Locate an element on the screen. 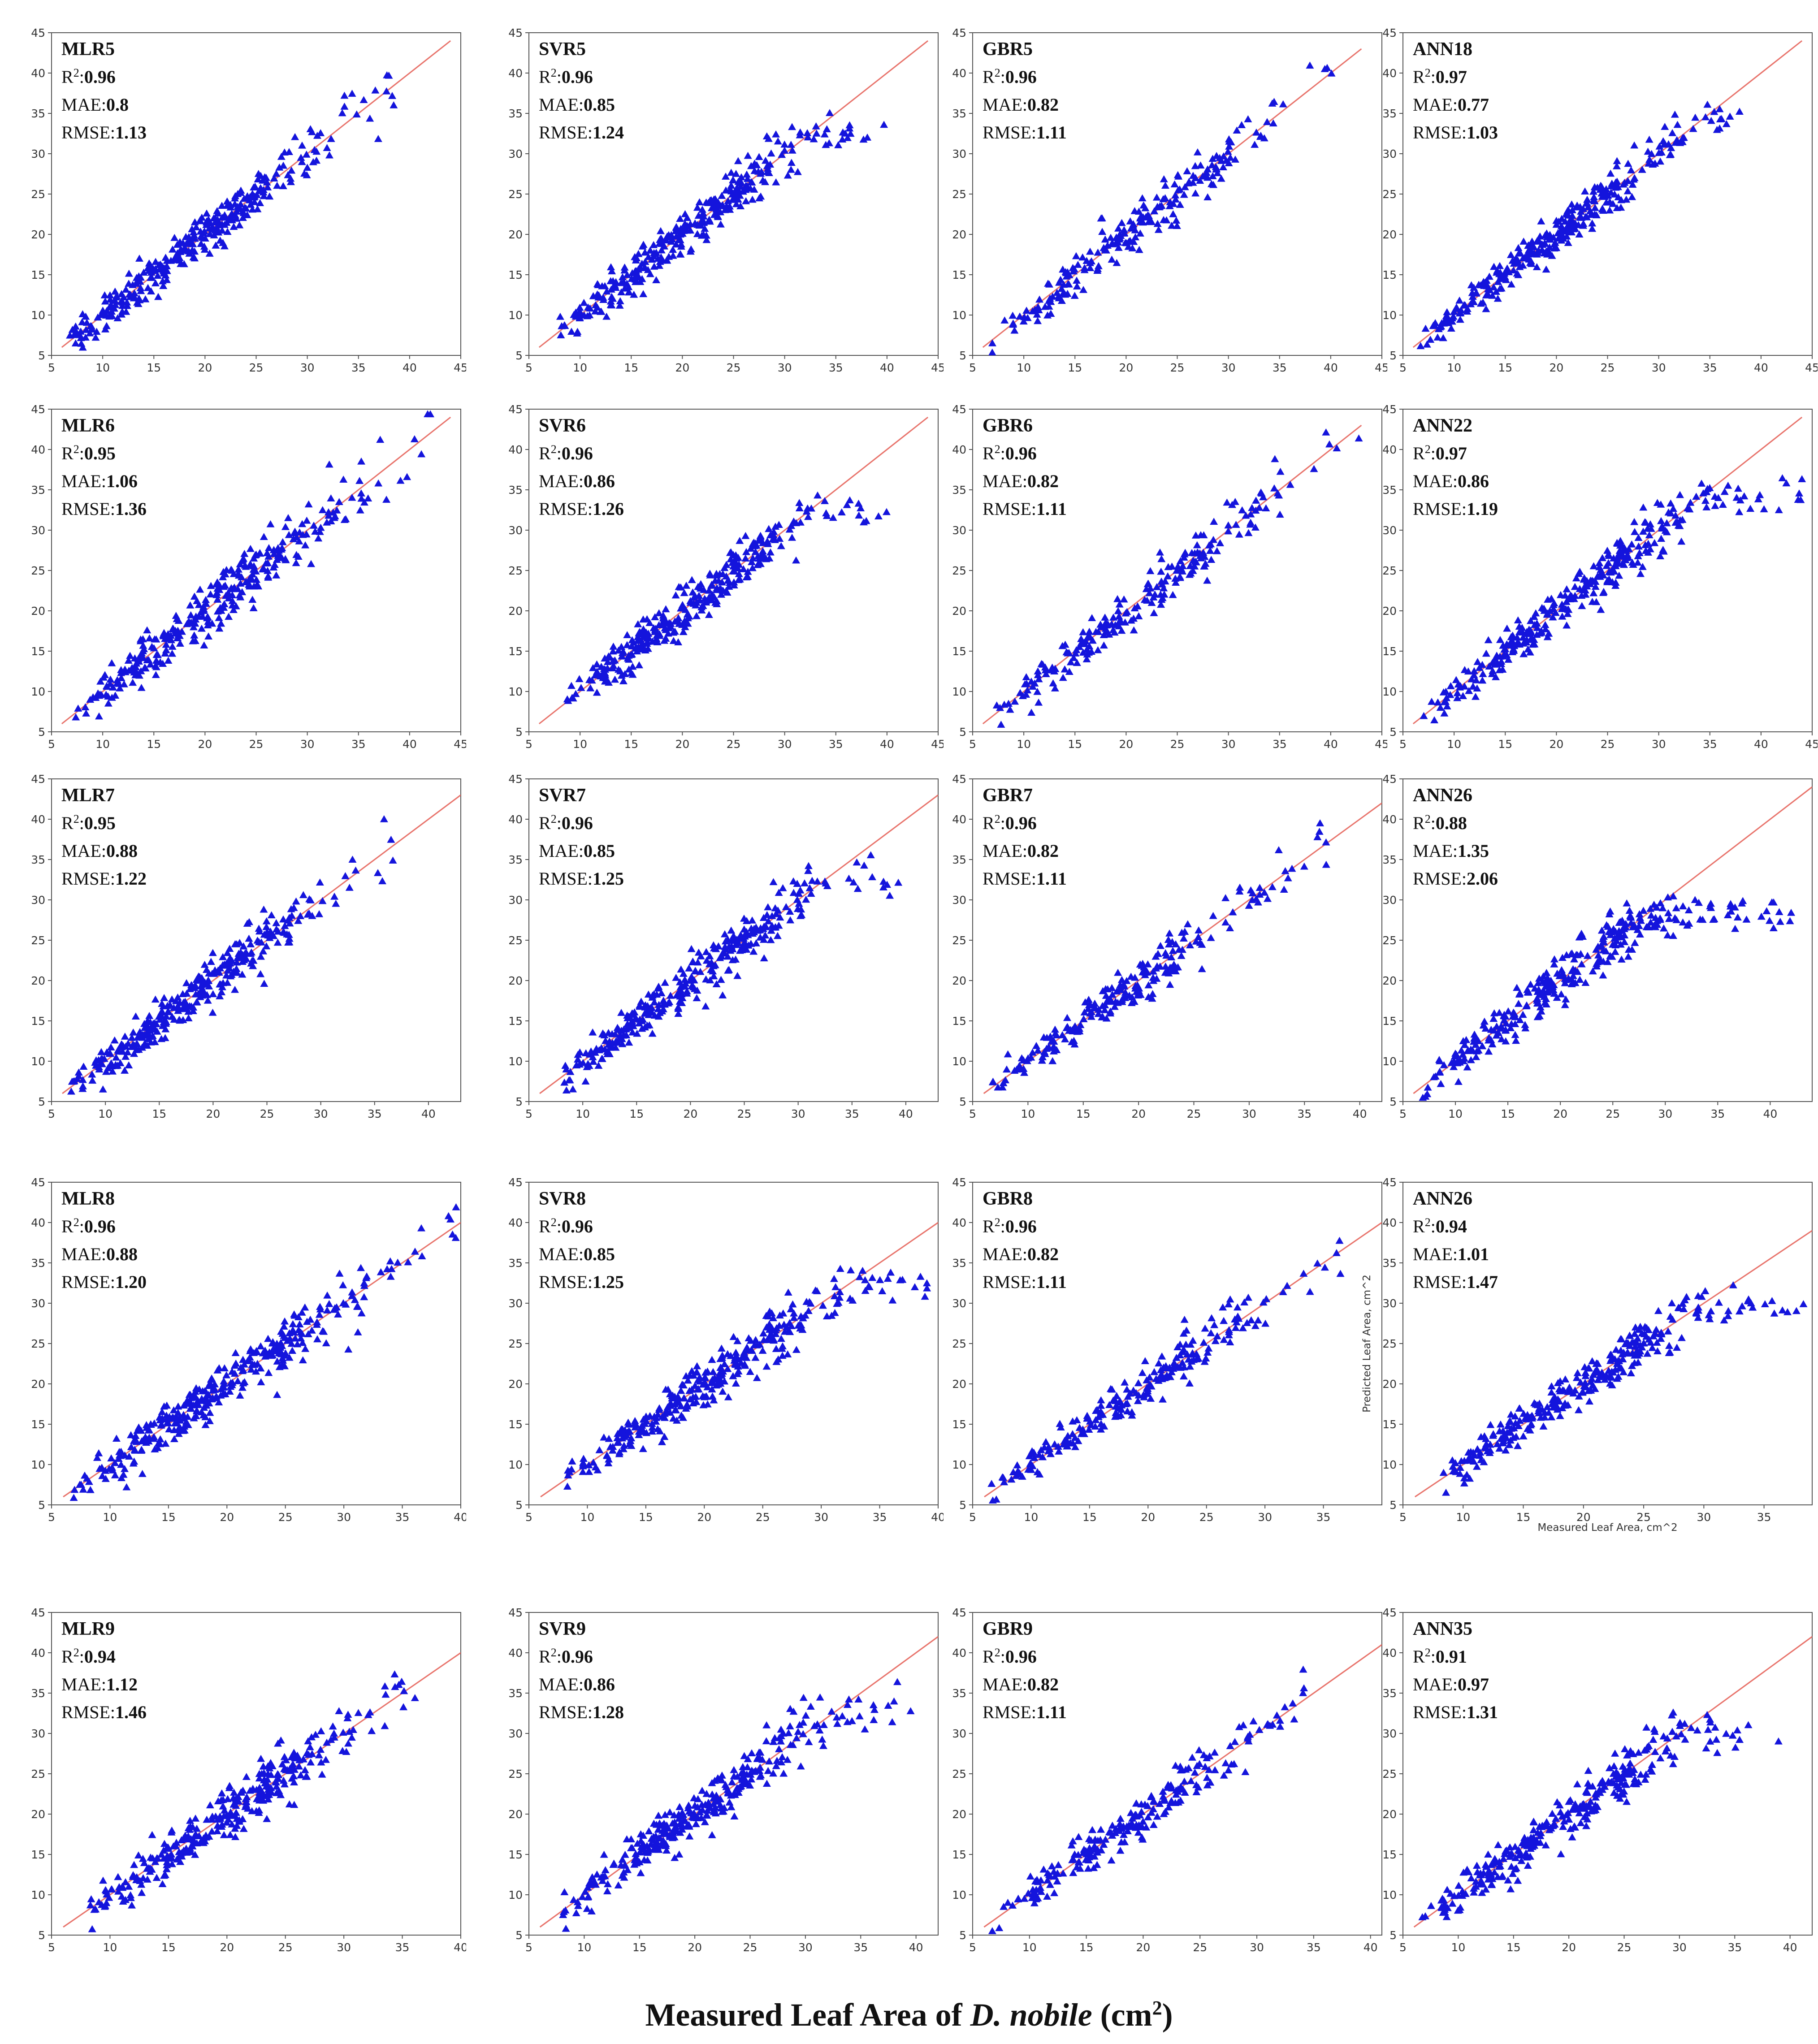  x-tick-label: 45 is located at coordinates (460, 744).